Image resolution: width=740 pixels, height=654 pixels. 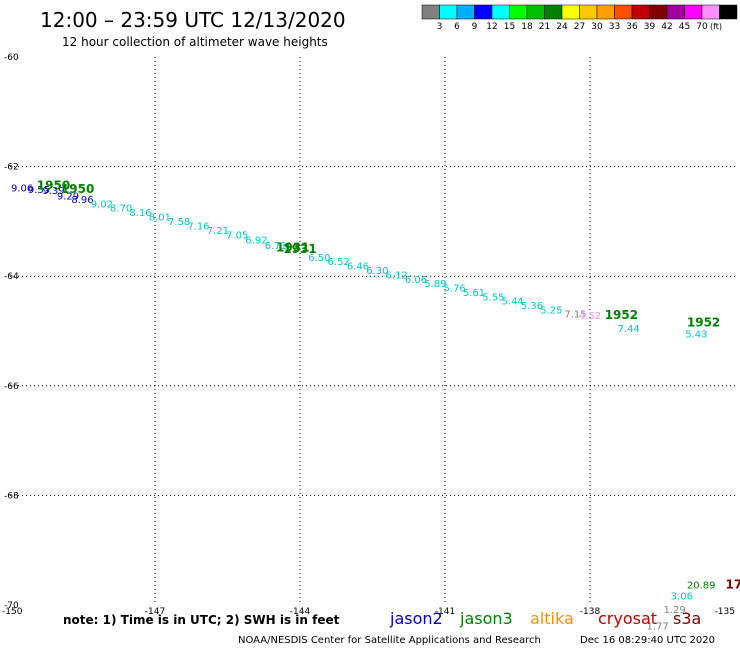 I want to click on colorbar-label: 3, so click(x=440, y=27).